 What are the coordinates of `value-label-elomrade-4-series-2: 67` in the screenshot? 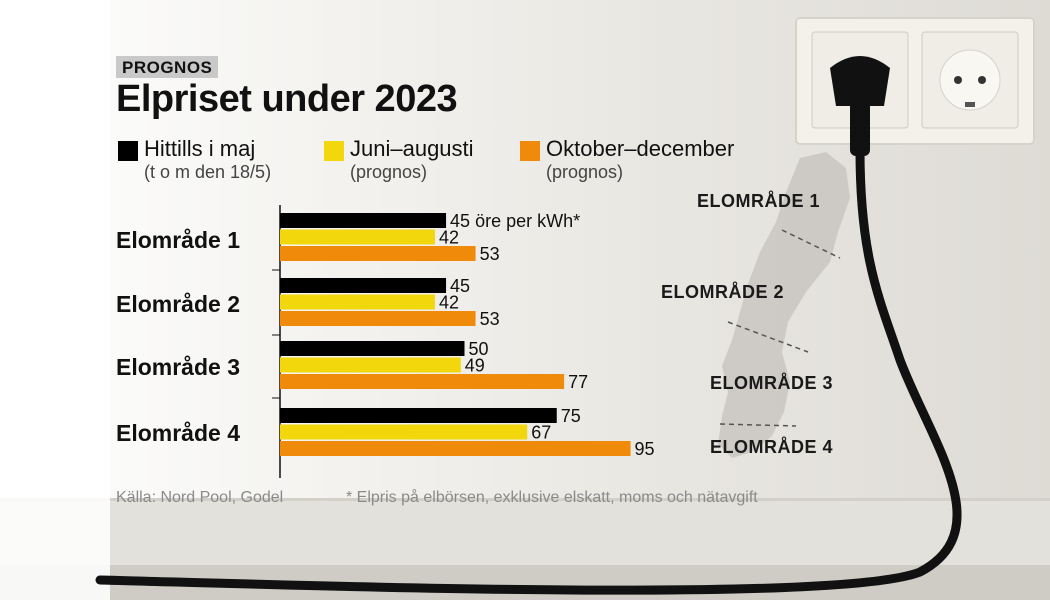 It's located at (541, 433).